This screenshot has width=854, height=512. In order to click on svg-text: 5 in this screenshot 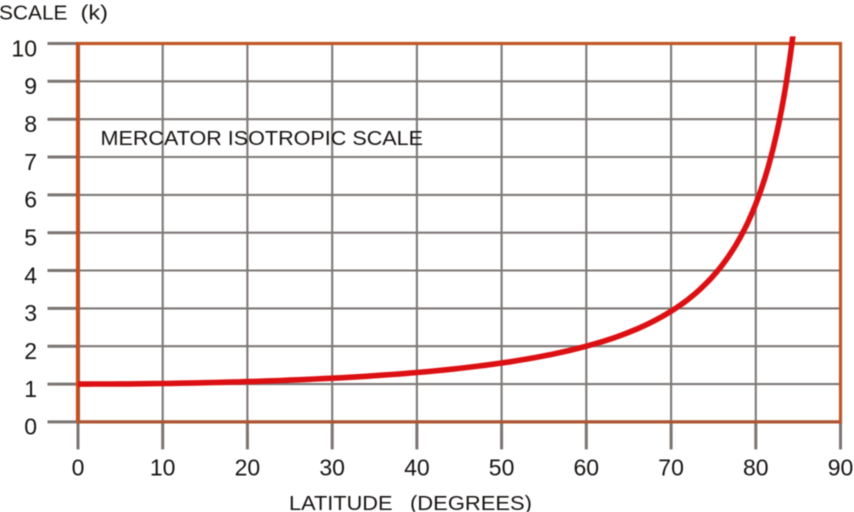, I will do `click(30, 238)`.